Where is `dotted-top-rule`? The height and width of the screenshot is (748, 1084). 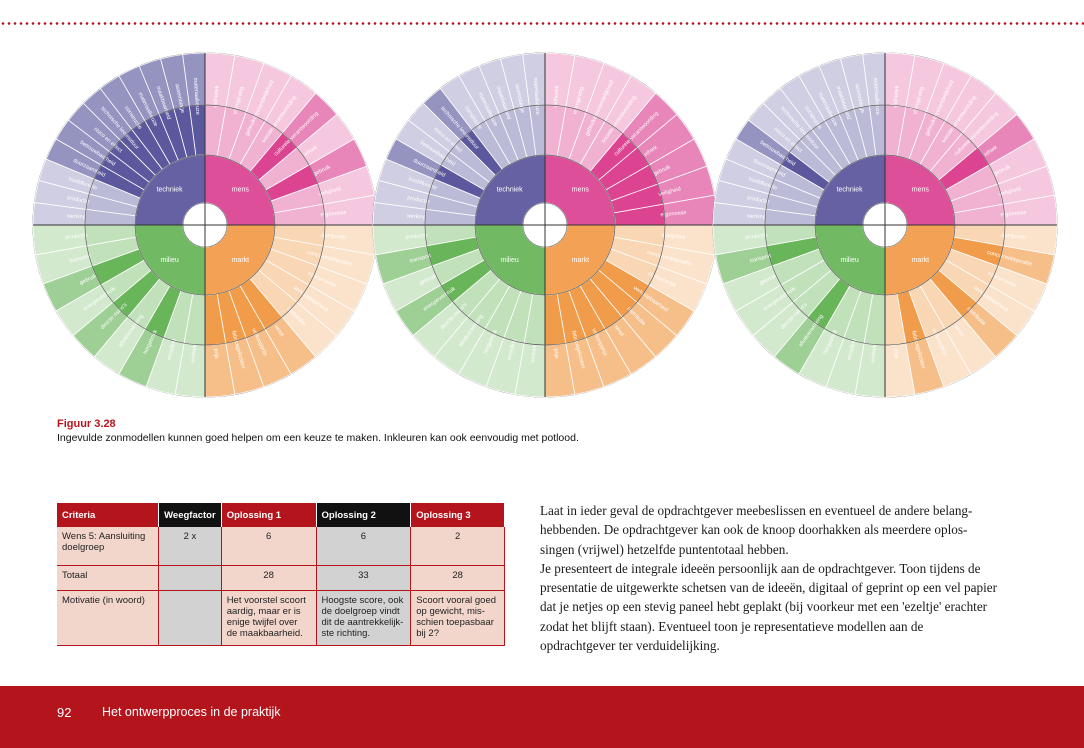 dotted-top-rule is located at coordinates (542, 23).